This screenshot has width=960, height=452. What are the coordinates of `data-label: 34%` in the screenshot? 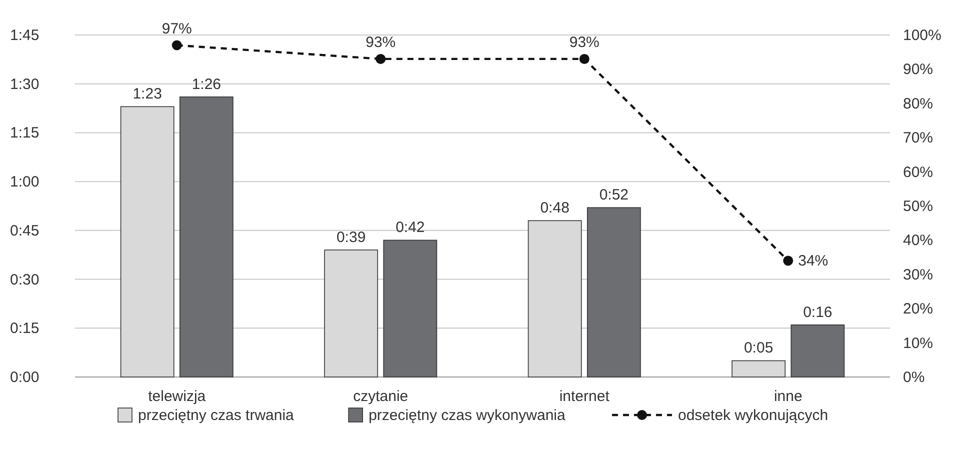 It's located at (813, 261).